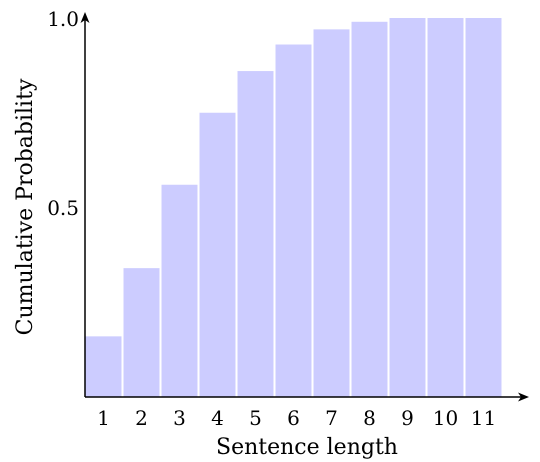  Describe the element at coordinates (331, 418) in the screenshot. I see `x-tick-label-7: 7` at that location.